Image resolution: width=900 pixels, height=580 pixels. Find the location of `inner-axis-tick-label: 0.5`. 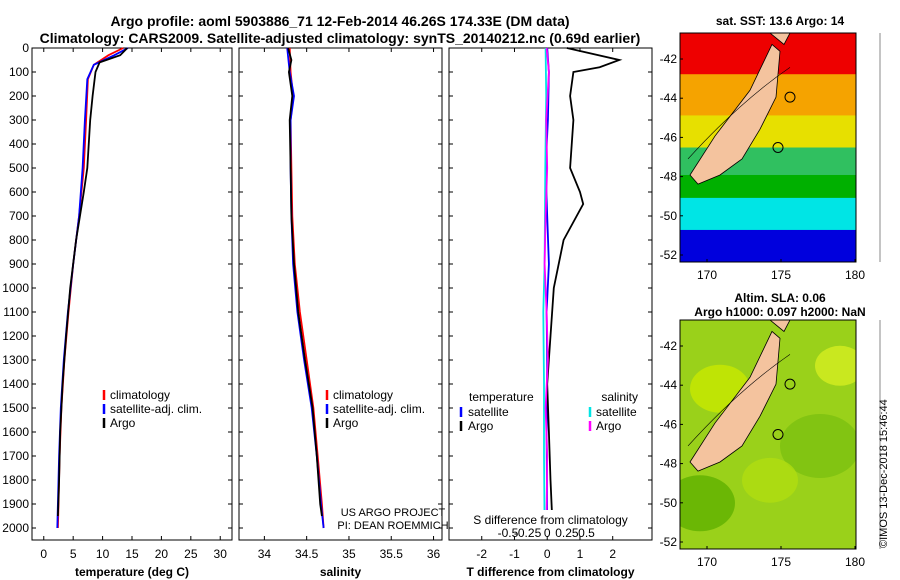

inner-axis-tick-label: 0.5 is located at coordinates (586, 533).